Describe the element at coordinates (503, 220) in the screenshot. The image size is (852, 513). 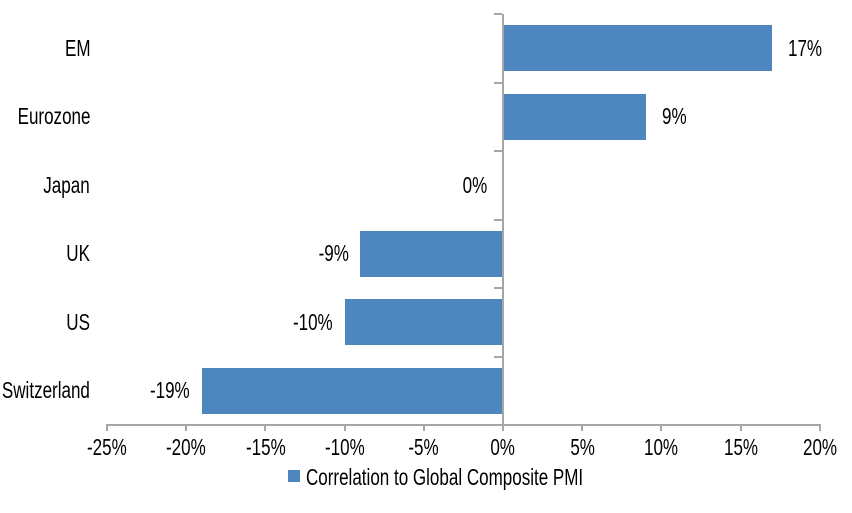
I see `zero-line` at that location.